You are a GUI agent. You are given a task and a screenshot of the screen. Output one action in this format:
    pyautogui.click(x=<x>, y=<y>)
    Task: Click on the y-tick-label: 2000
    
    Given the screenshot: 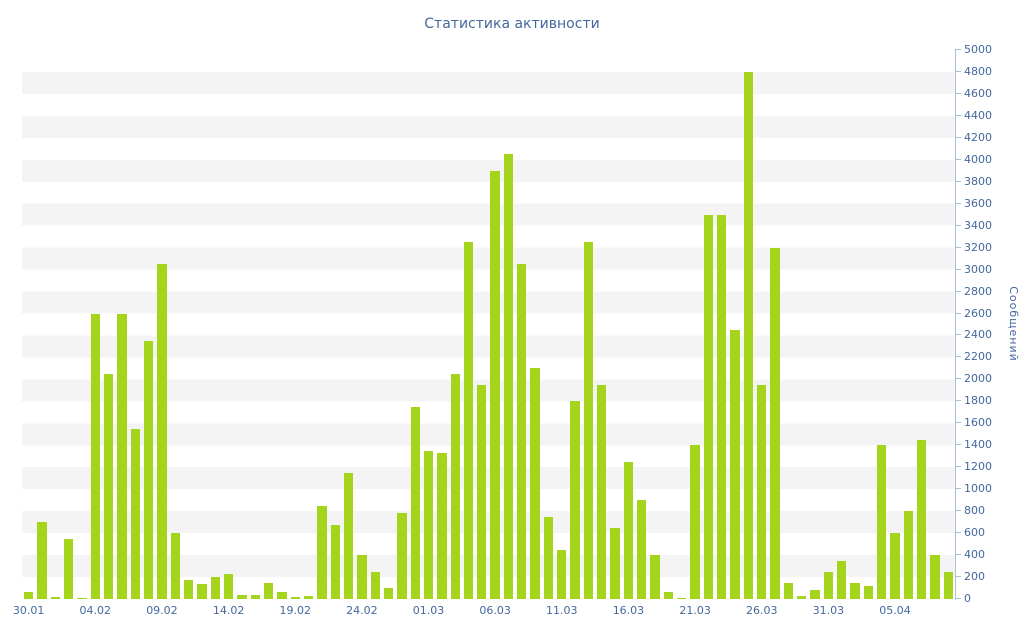 What is the action you would take?
    pyautogui.click(x=978, y=379)
    